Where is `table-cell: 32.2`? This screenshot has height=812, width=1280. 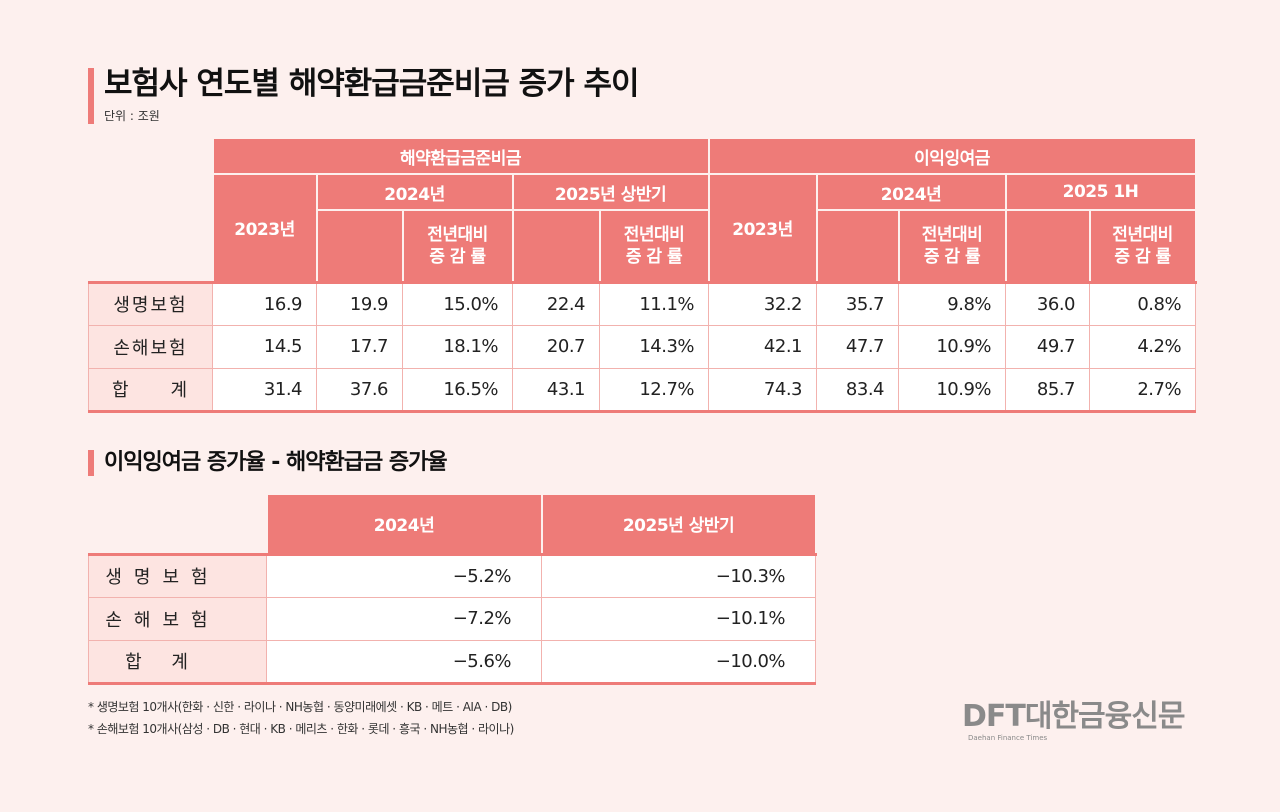
table-cell: 32.2 is located at coordinates (762, 303).